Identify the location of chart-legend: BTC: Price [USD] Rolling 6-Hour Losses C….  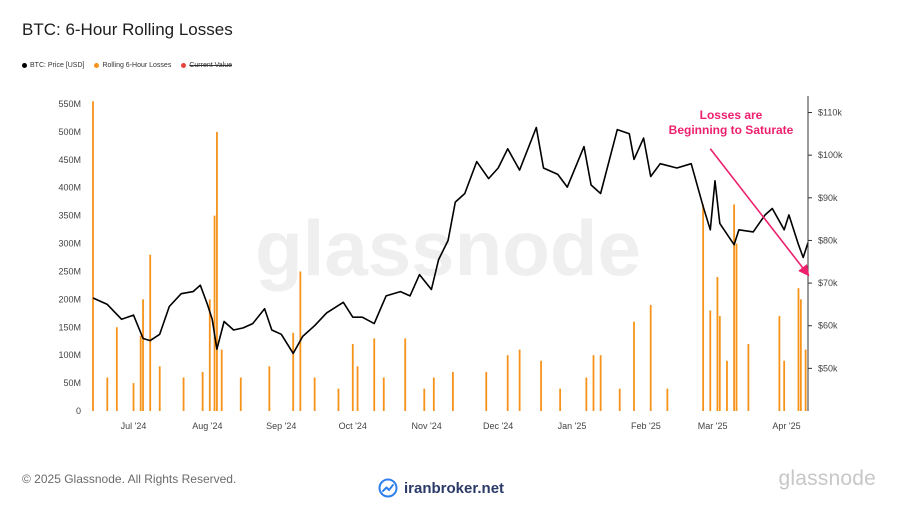
(127, 65).